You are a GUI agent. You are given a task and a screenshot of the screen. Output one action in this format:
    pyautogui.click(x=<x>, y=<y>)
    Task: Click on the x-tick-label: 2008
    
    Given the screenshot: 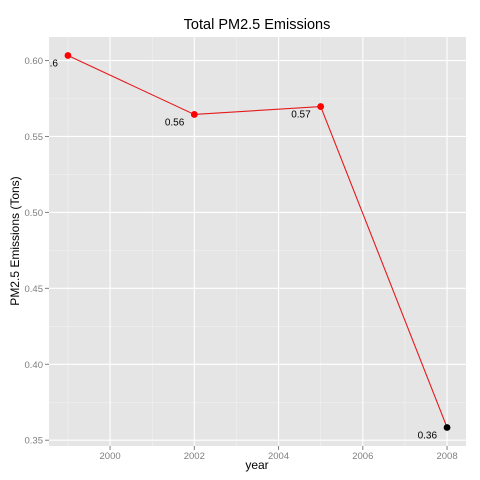 What is the action you would take?
    pyautogui.click(x=446, y=456)
    